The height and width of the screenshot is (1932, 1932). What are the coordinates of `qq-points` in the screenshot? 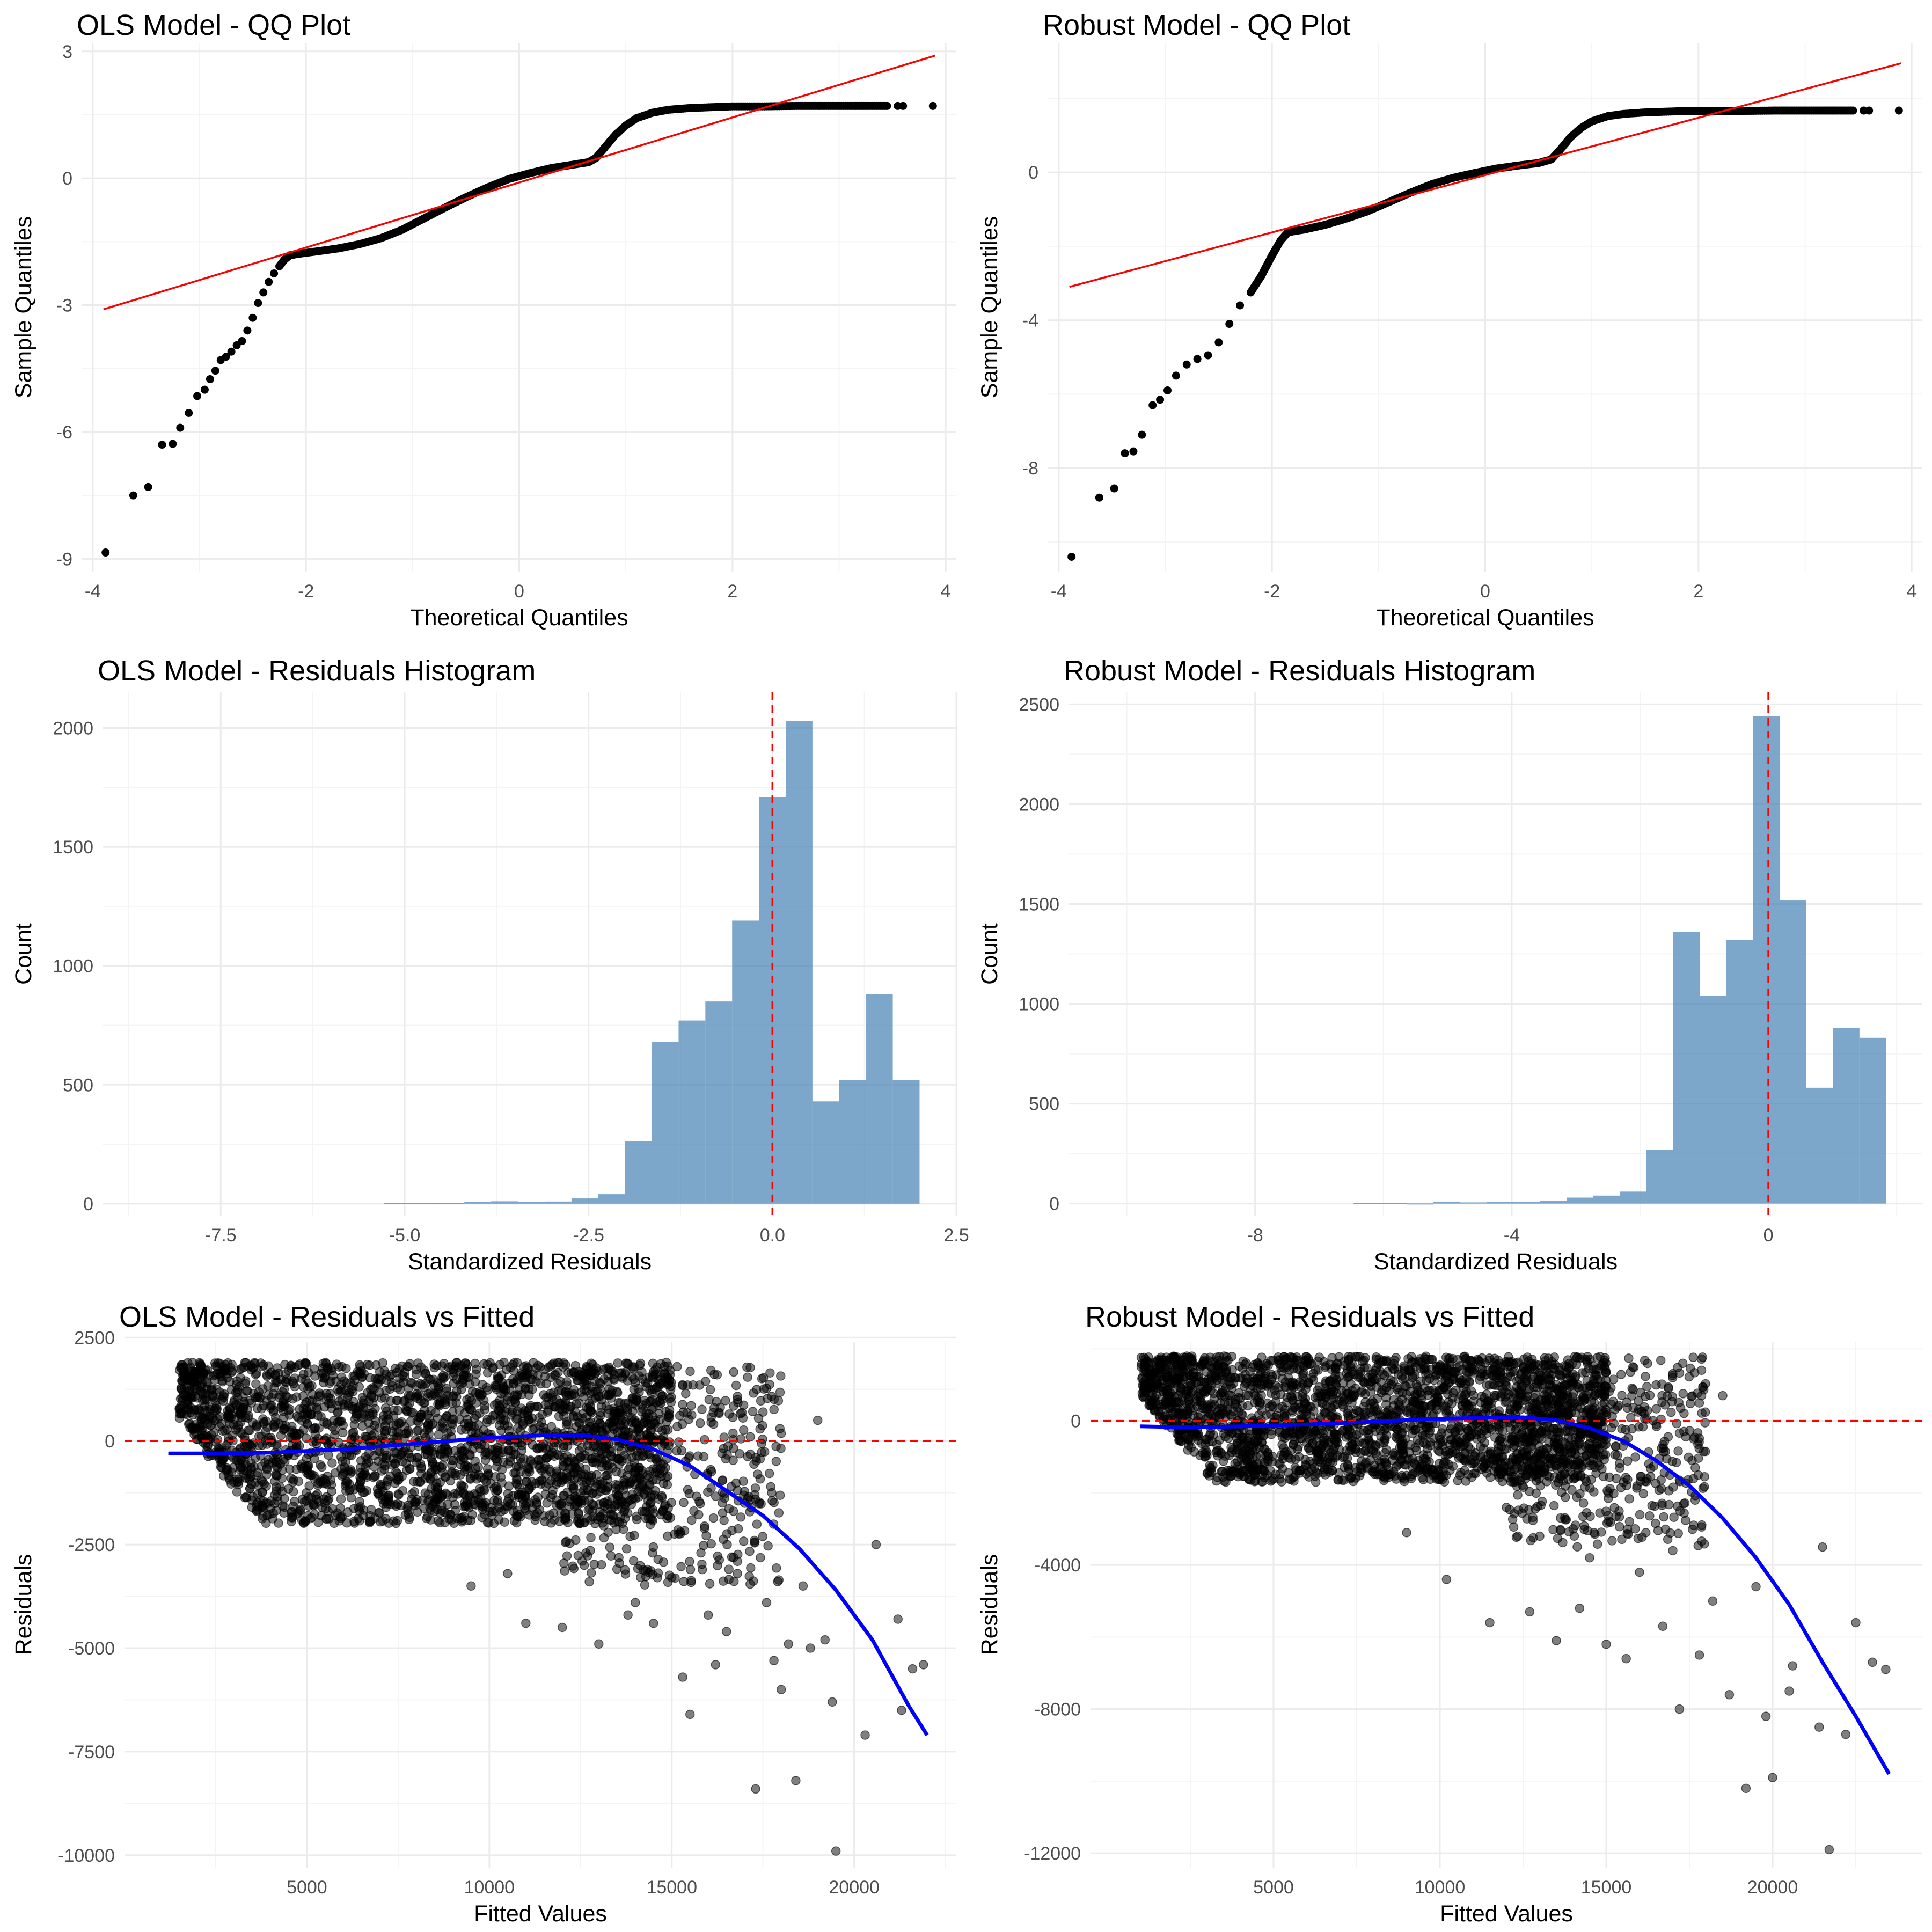 It's located at (519, 329).